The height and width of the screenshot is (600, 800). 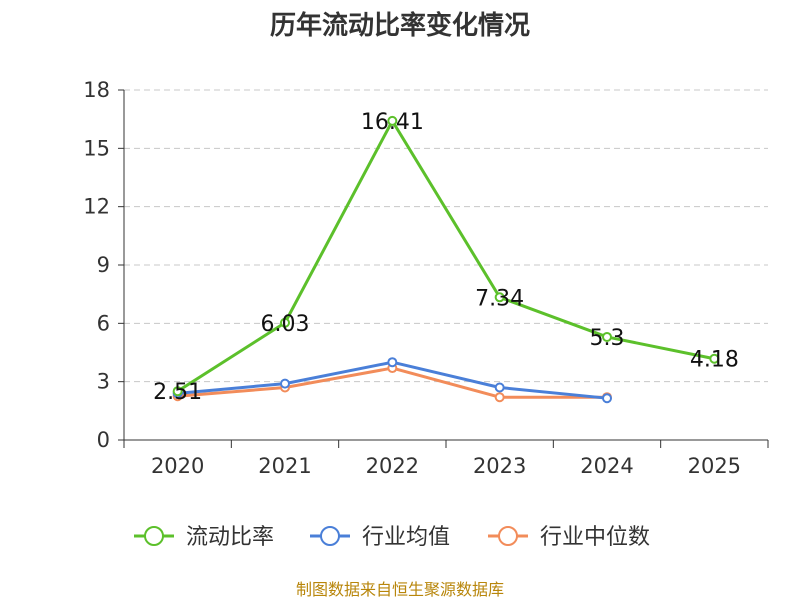 I want to click on legend-item-1: 行业均值, so click(x=380, y=537).